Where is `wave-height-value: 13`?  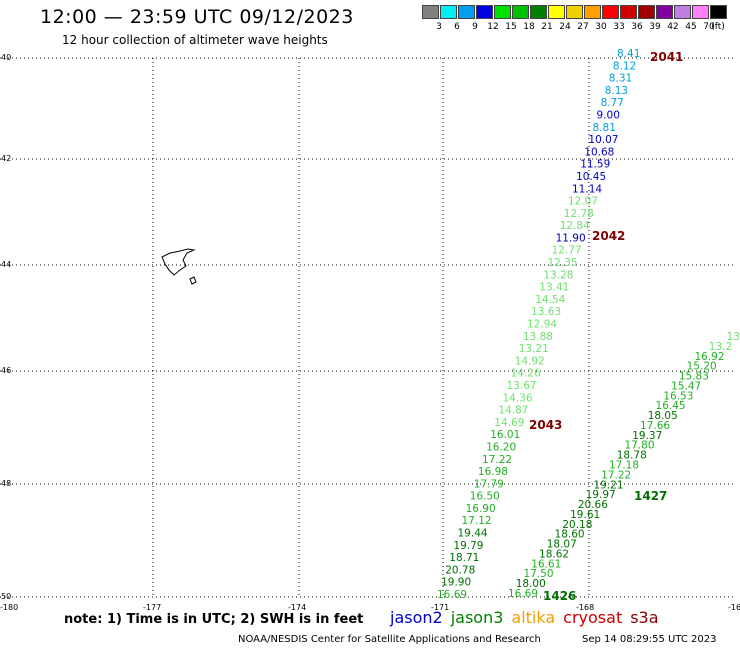 wave-height-value: 13 is located at coordinates (733, 337).